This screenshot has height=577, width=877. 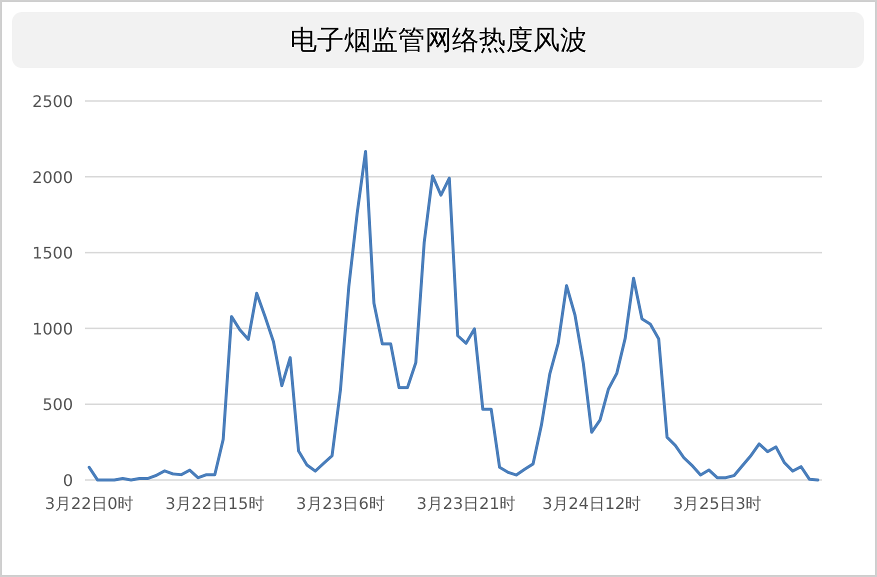 I want to click on y-tick-label: 1500, so click(x=52, y=253).